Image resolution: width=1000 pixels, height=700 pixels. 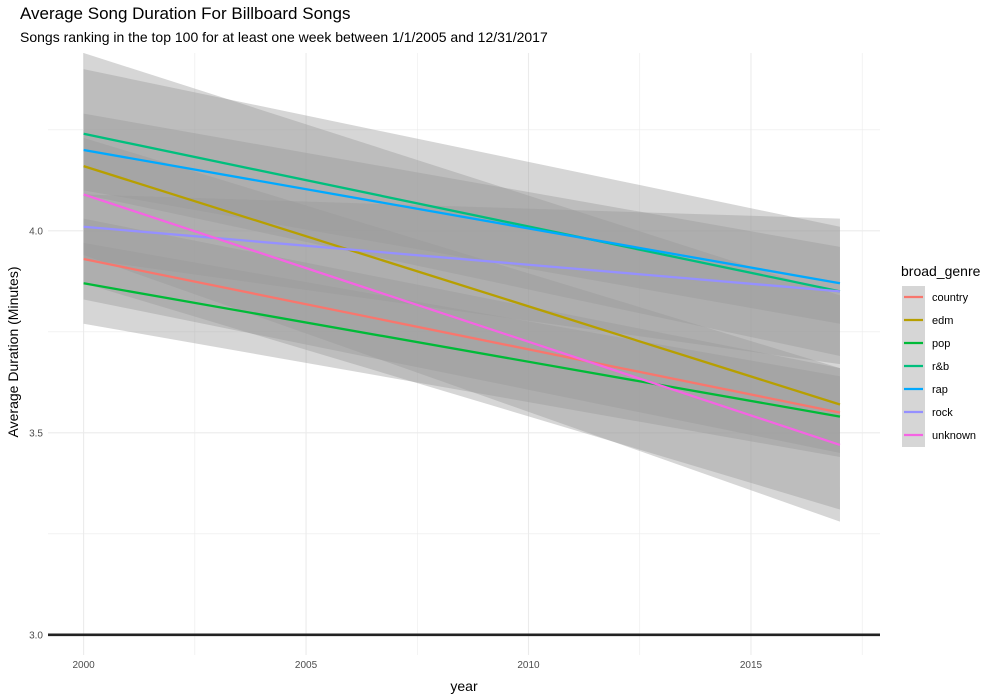 I want to click on y-axis-label: Average Duration (Minutes), so click(x=13, y=352).